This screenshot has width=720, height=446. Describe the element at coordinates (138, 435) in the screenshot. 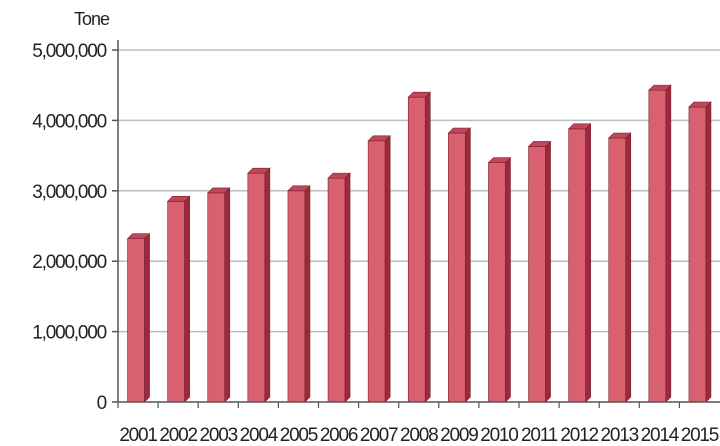

I see `x-tick-label: 2001` at that location.